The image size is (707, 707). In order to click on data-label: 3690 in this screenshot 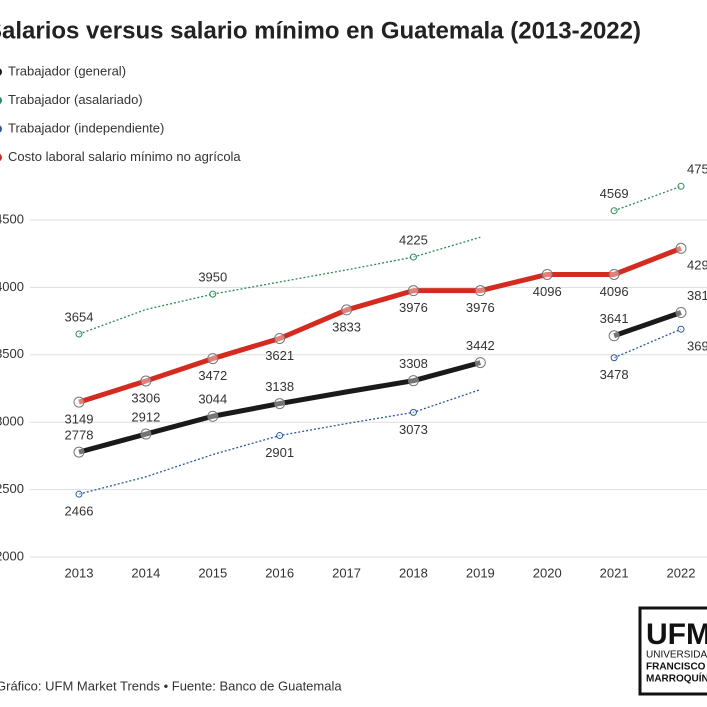, I will do `click(697, 346)`.